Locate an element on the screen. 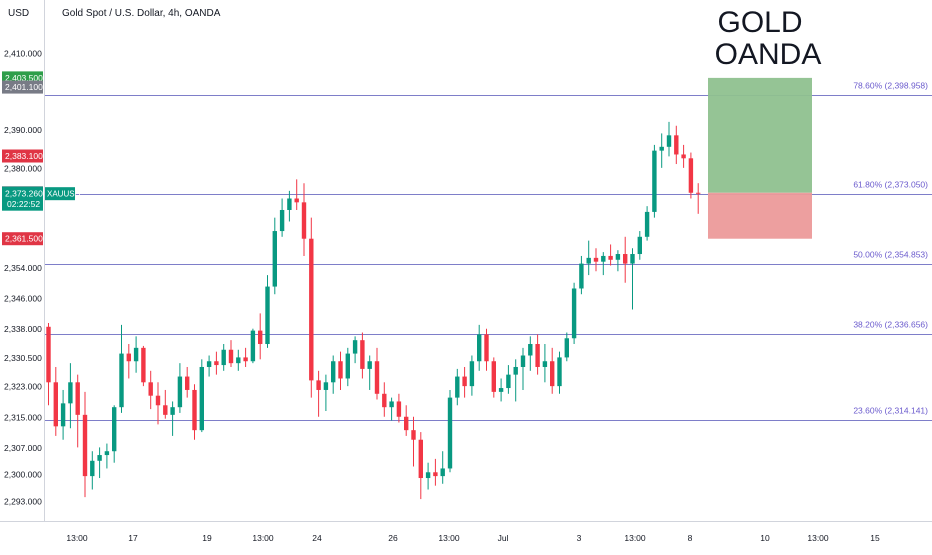  current-symbol-tag is located at coordinates (60, 194).